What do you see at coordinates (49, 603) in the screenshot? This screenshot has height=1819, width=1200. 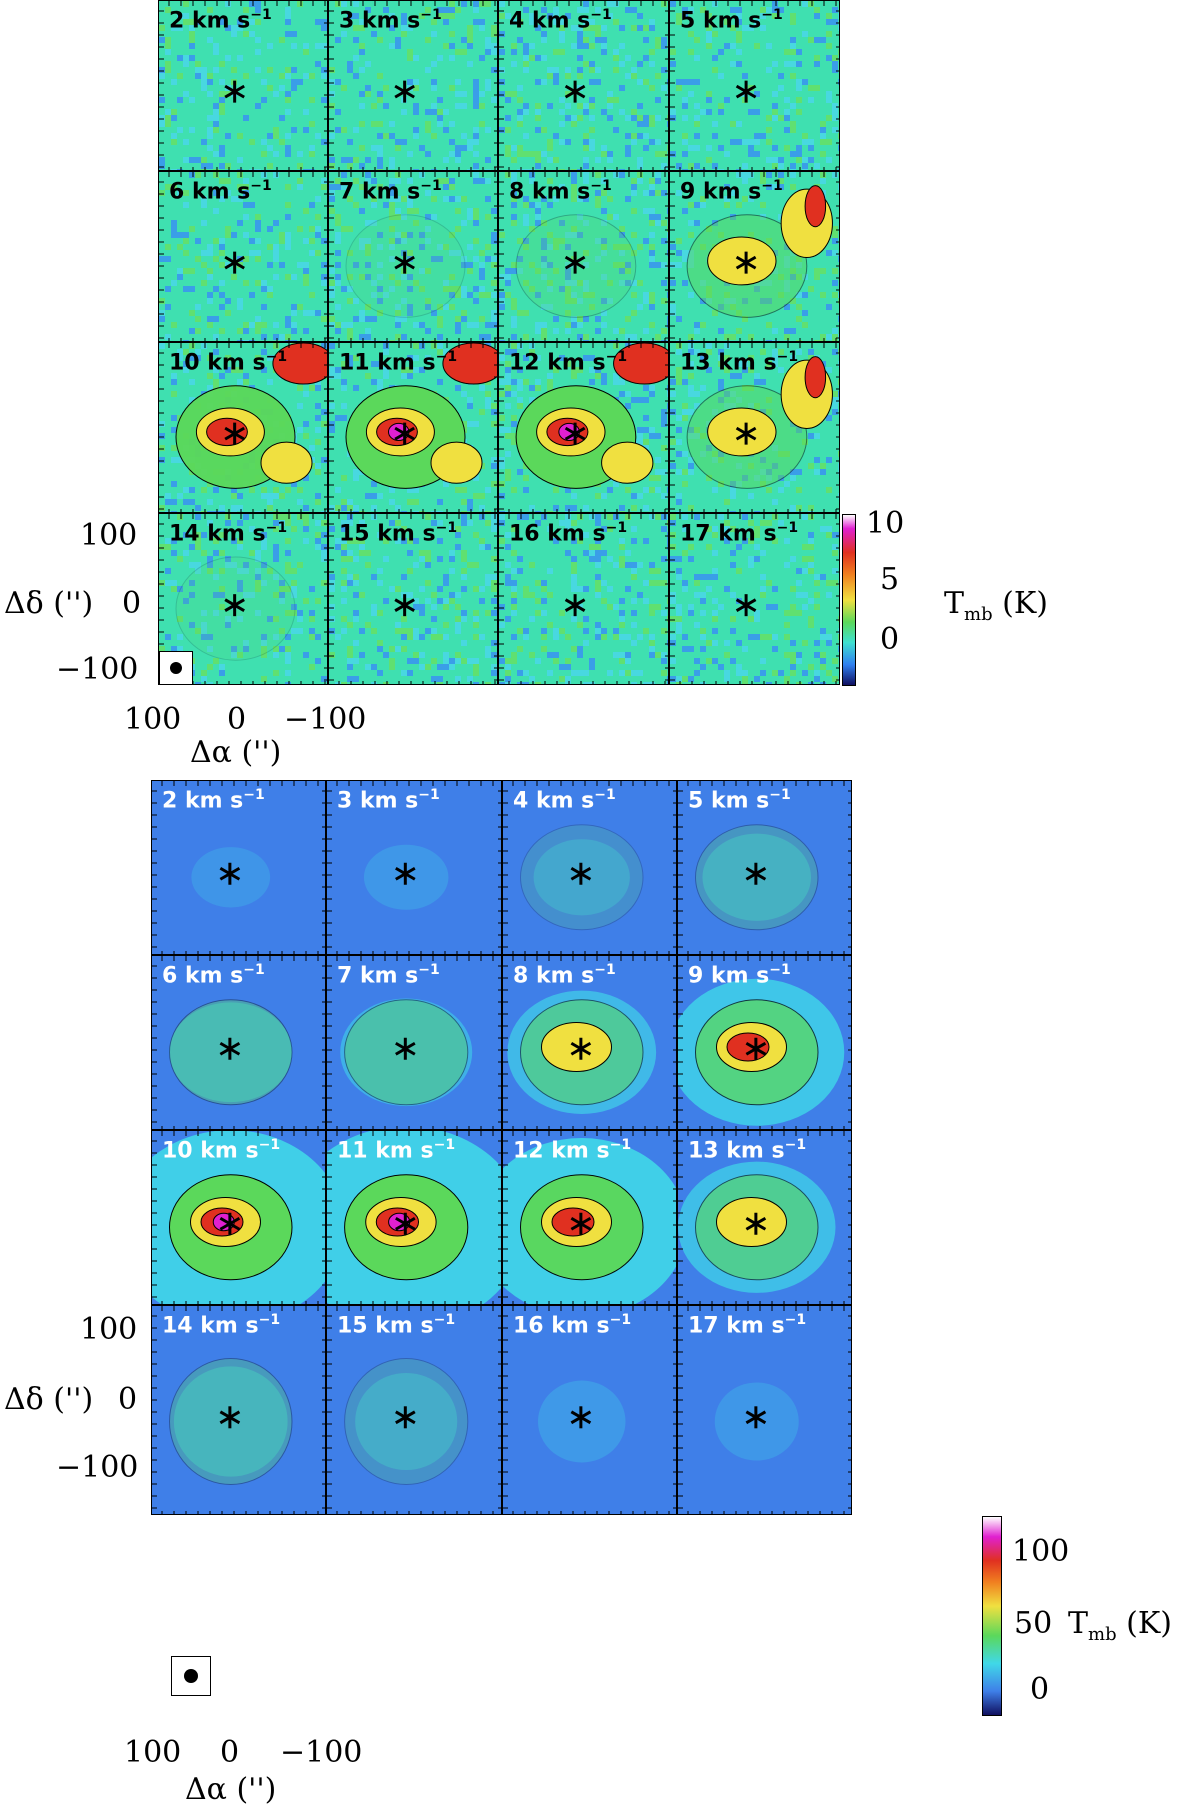 I see `y-axis-title: Δδ ('')` at bounding box center [49, 603].